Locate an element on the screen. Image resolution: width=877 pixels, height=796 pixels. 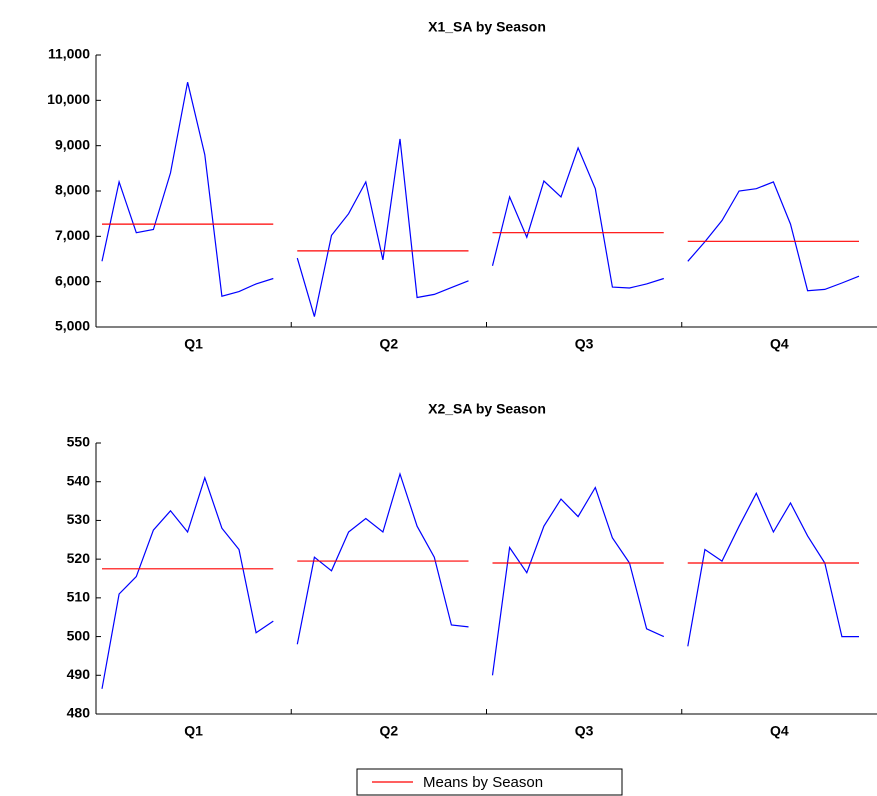
y-tick-label: 530 is located at coordinates (79, 519).